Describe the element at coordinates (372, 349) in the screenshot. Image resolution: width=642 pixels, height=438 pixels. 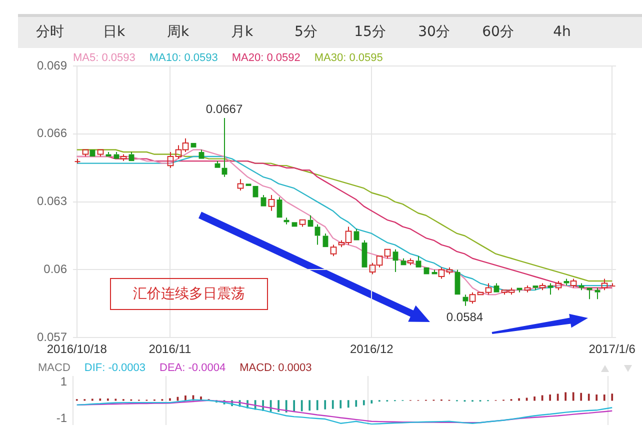
I see `x-tick-label: 2016/12` at that location.